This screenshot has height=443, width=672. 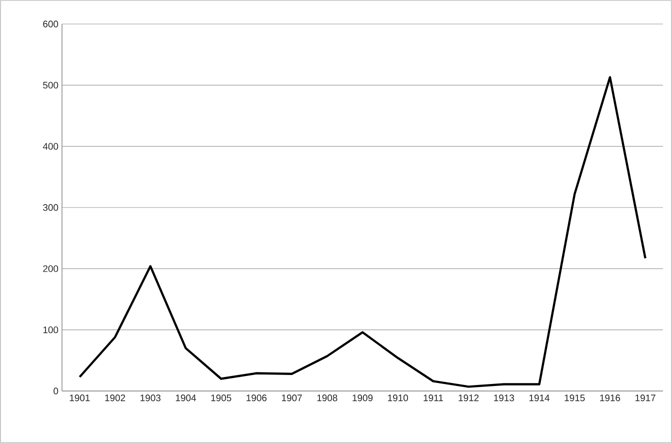 What do you see at coordinates (574, 398) in the screenshot?
I see `x-tick-label: 1915` at bounding box center [574, 398].